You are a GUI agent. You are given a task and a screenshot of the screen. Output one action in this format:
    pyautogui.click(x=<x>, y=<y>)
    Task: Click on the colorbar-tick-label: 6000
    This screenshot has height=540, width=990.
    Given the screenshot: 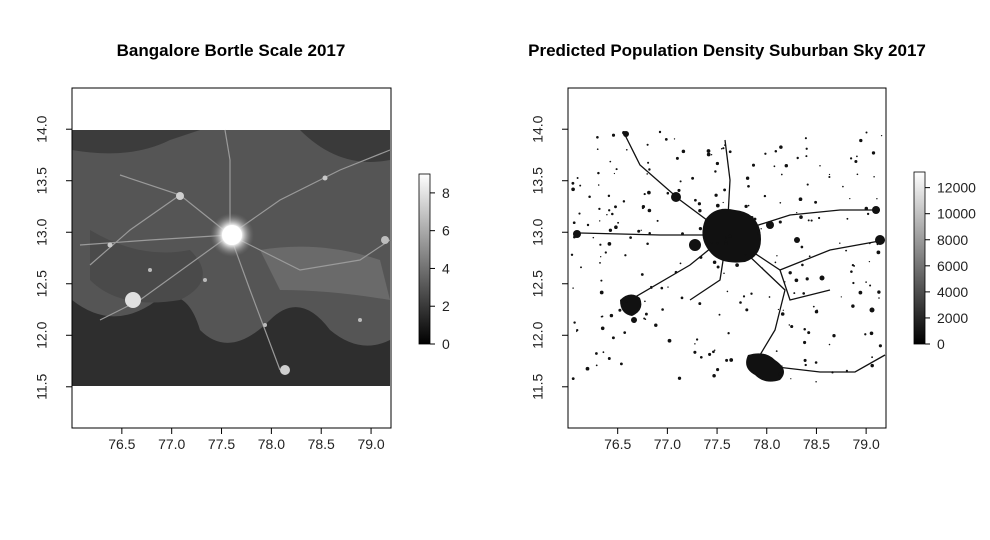 What is the action you would take?
    pyautogui.click(x=952, y=266)
    